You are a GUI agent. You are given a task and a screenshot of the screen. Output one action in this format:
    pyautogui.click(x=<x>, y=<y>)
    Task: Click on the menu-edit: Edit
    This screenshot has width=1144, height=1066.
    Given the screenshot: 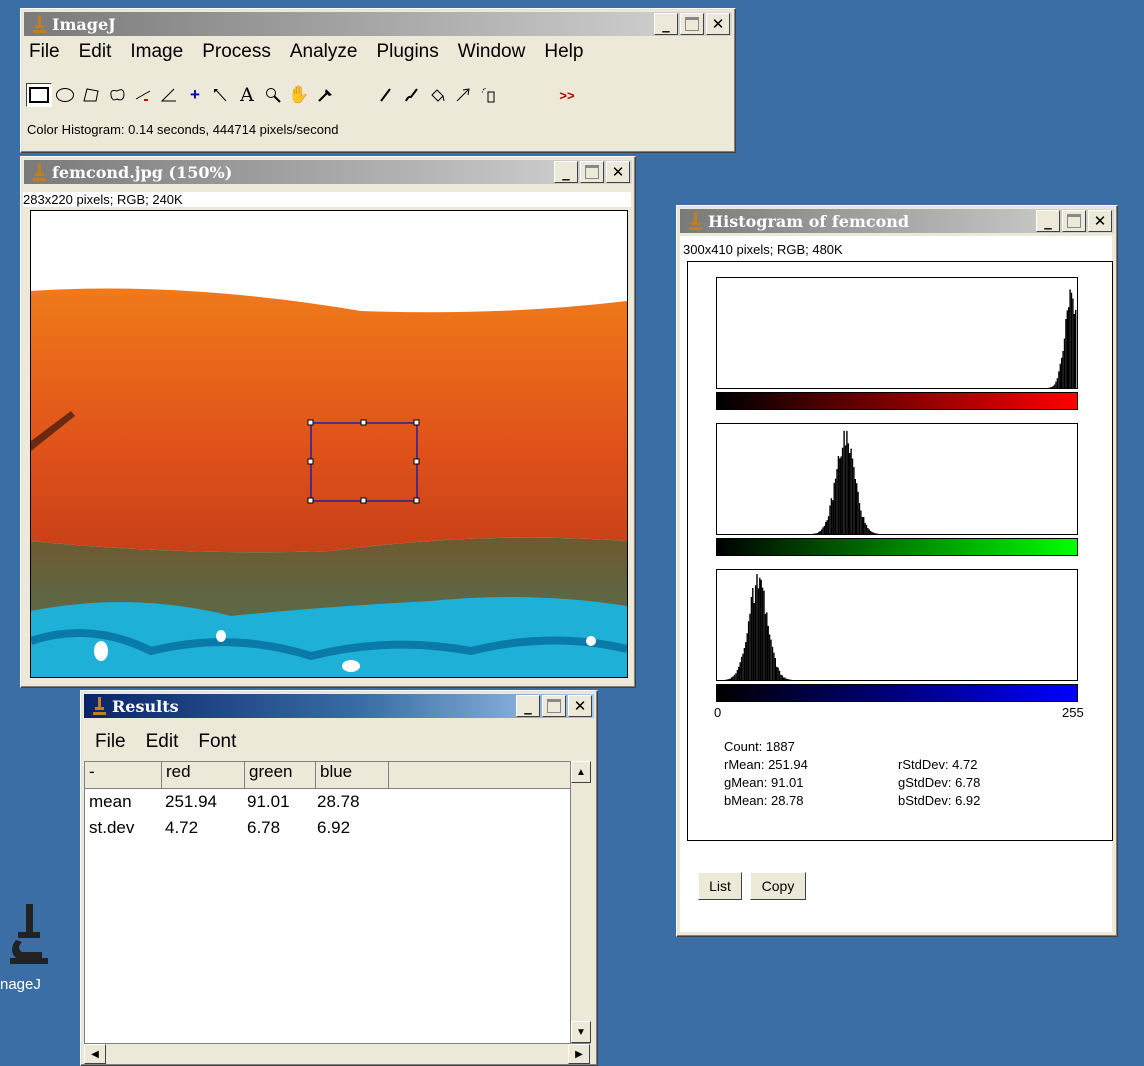 What is the action you would take?
    pyautogui.click(x=95, y=52)
    